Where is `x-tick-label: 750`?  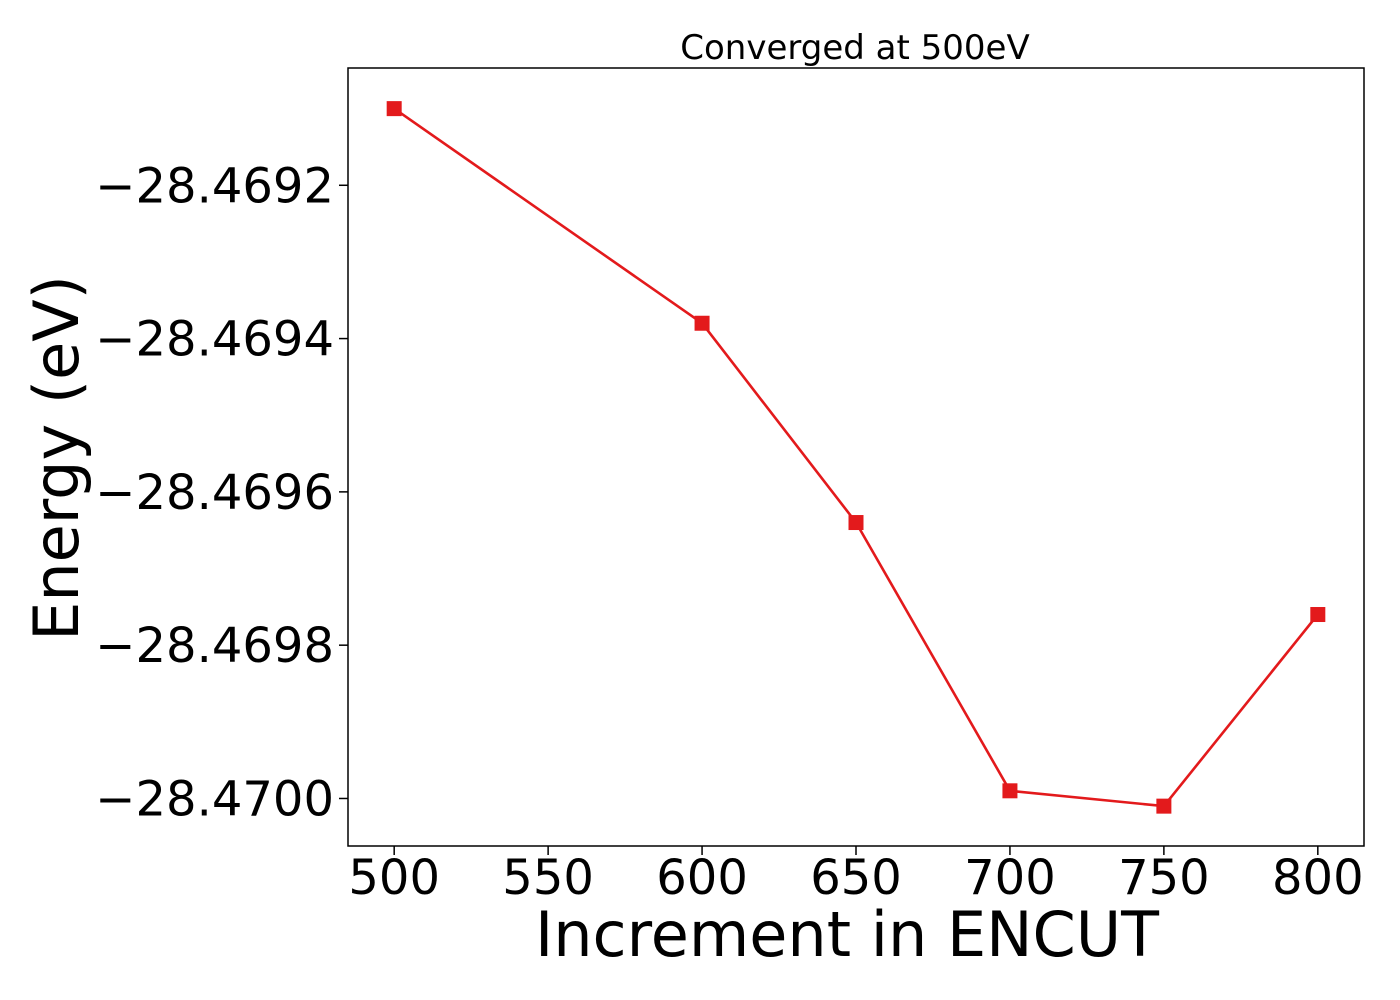 x-tick-label: 750 is located at coordinates (1164, 878).